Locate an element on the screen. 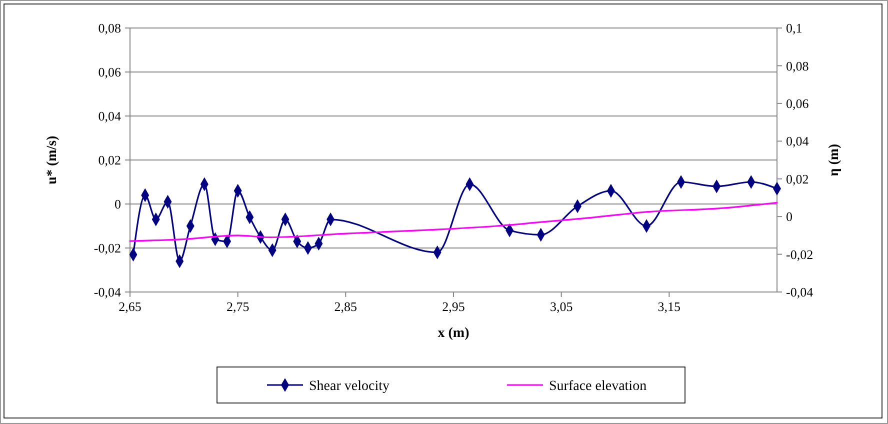 Image resolution: width=888 pixels, height=424 pixels. y2-tick-label: 0,02 is located at coordinates (797, 178).